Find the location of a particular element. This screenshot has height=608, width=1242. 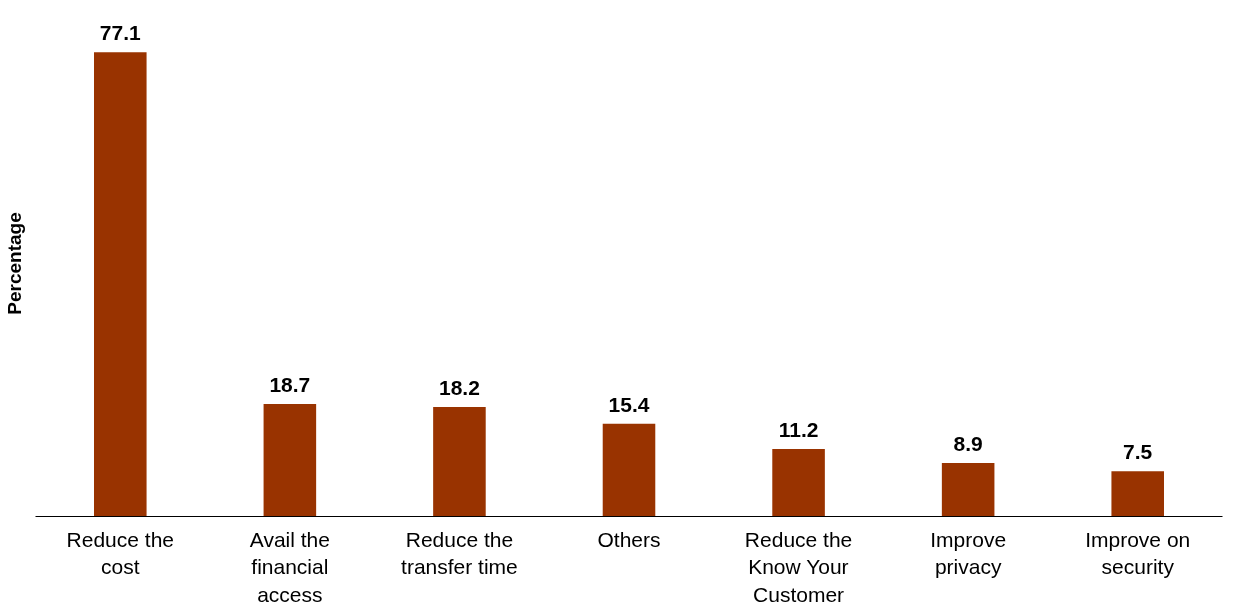

data-label: 18.7 is located at coordinates (290, 384).